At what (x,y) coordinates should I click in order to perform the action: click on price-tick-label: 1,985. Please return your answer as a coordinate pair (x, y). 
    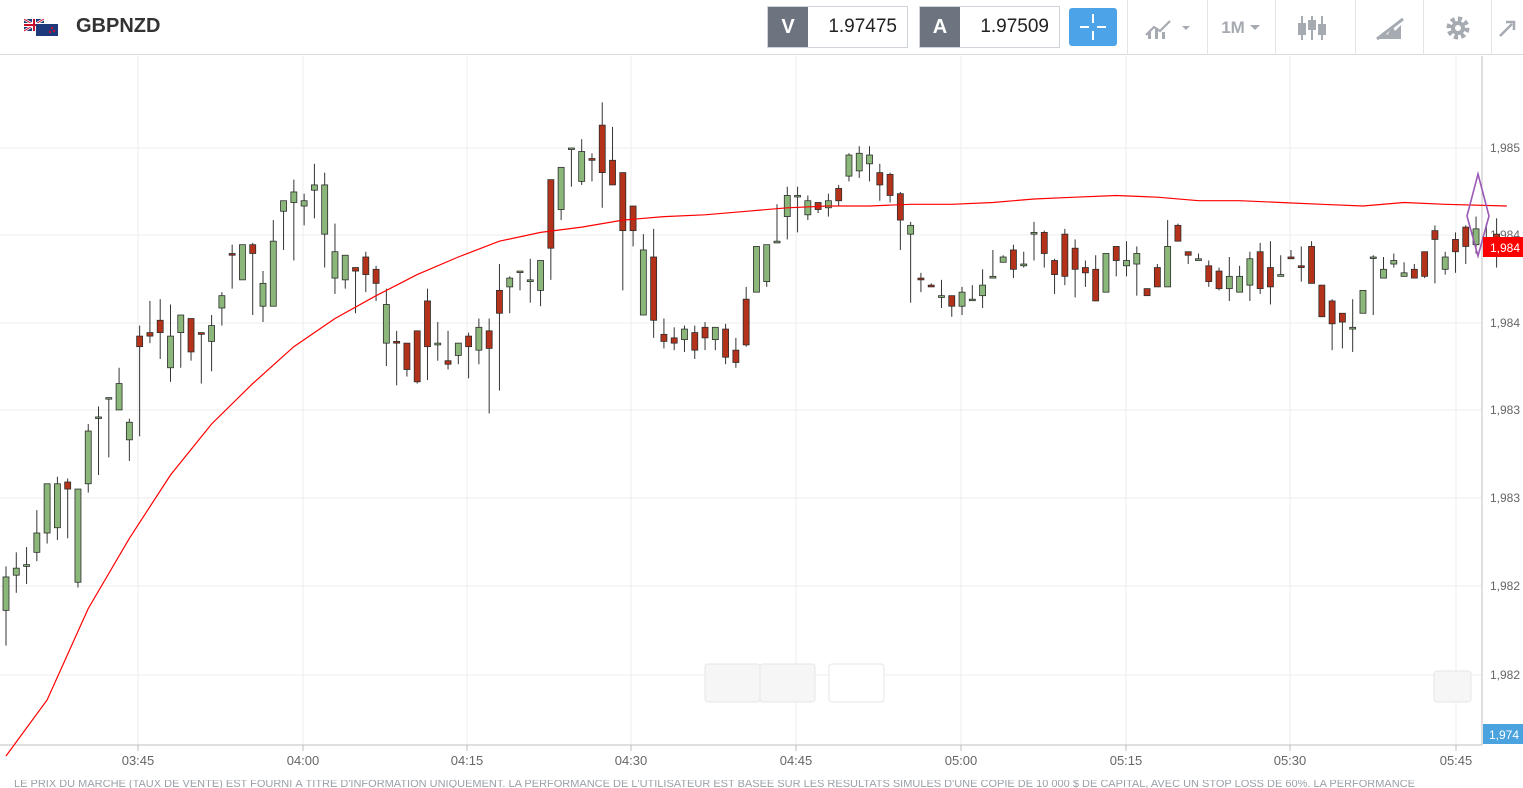
    Looking at the image, I should click on (1505, 148).